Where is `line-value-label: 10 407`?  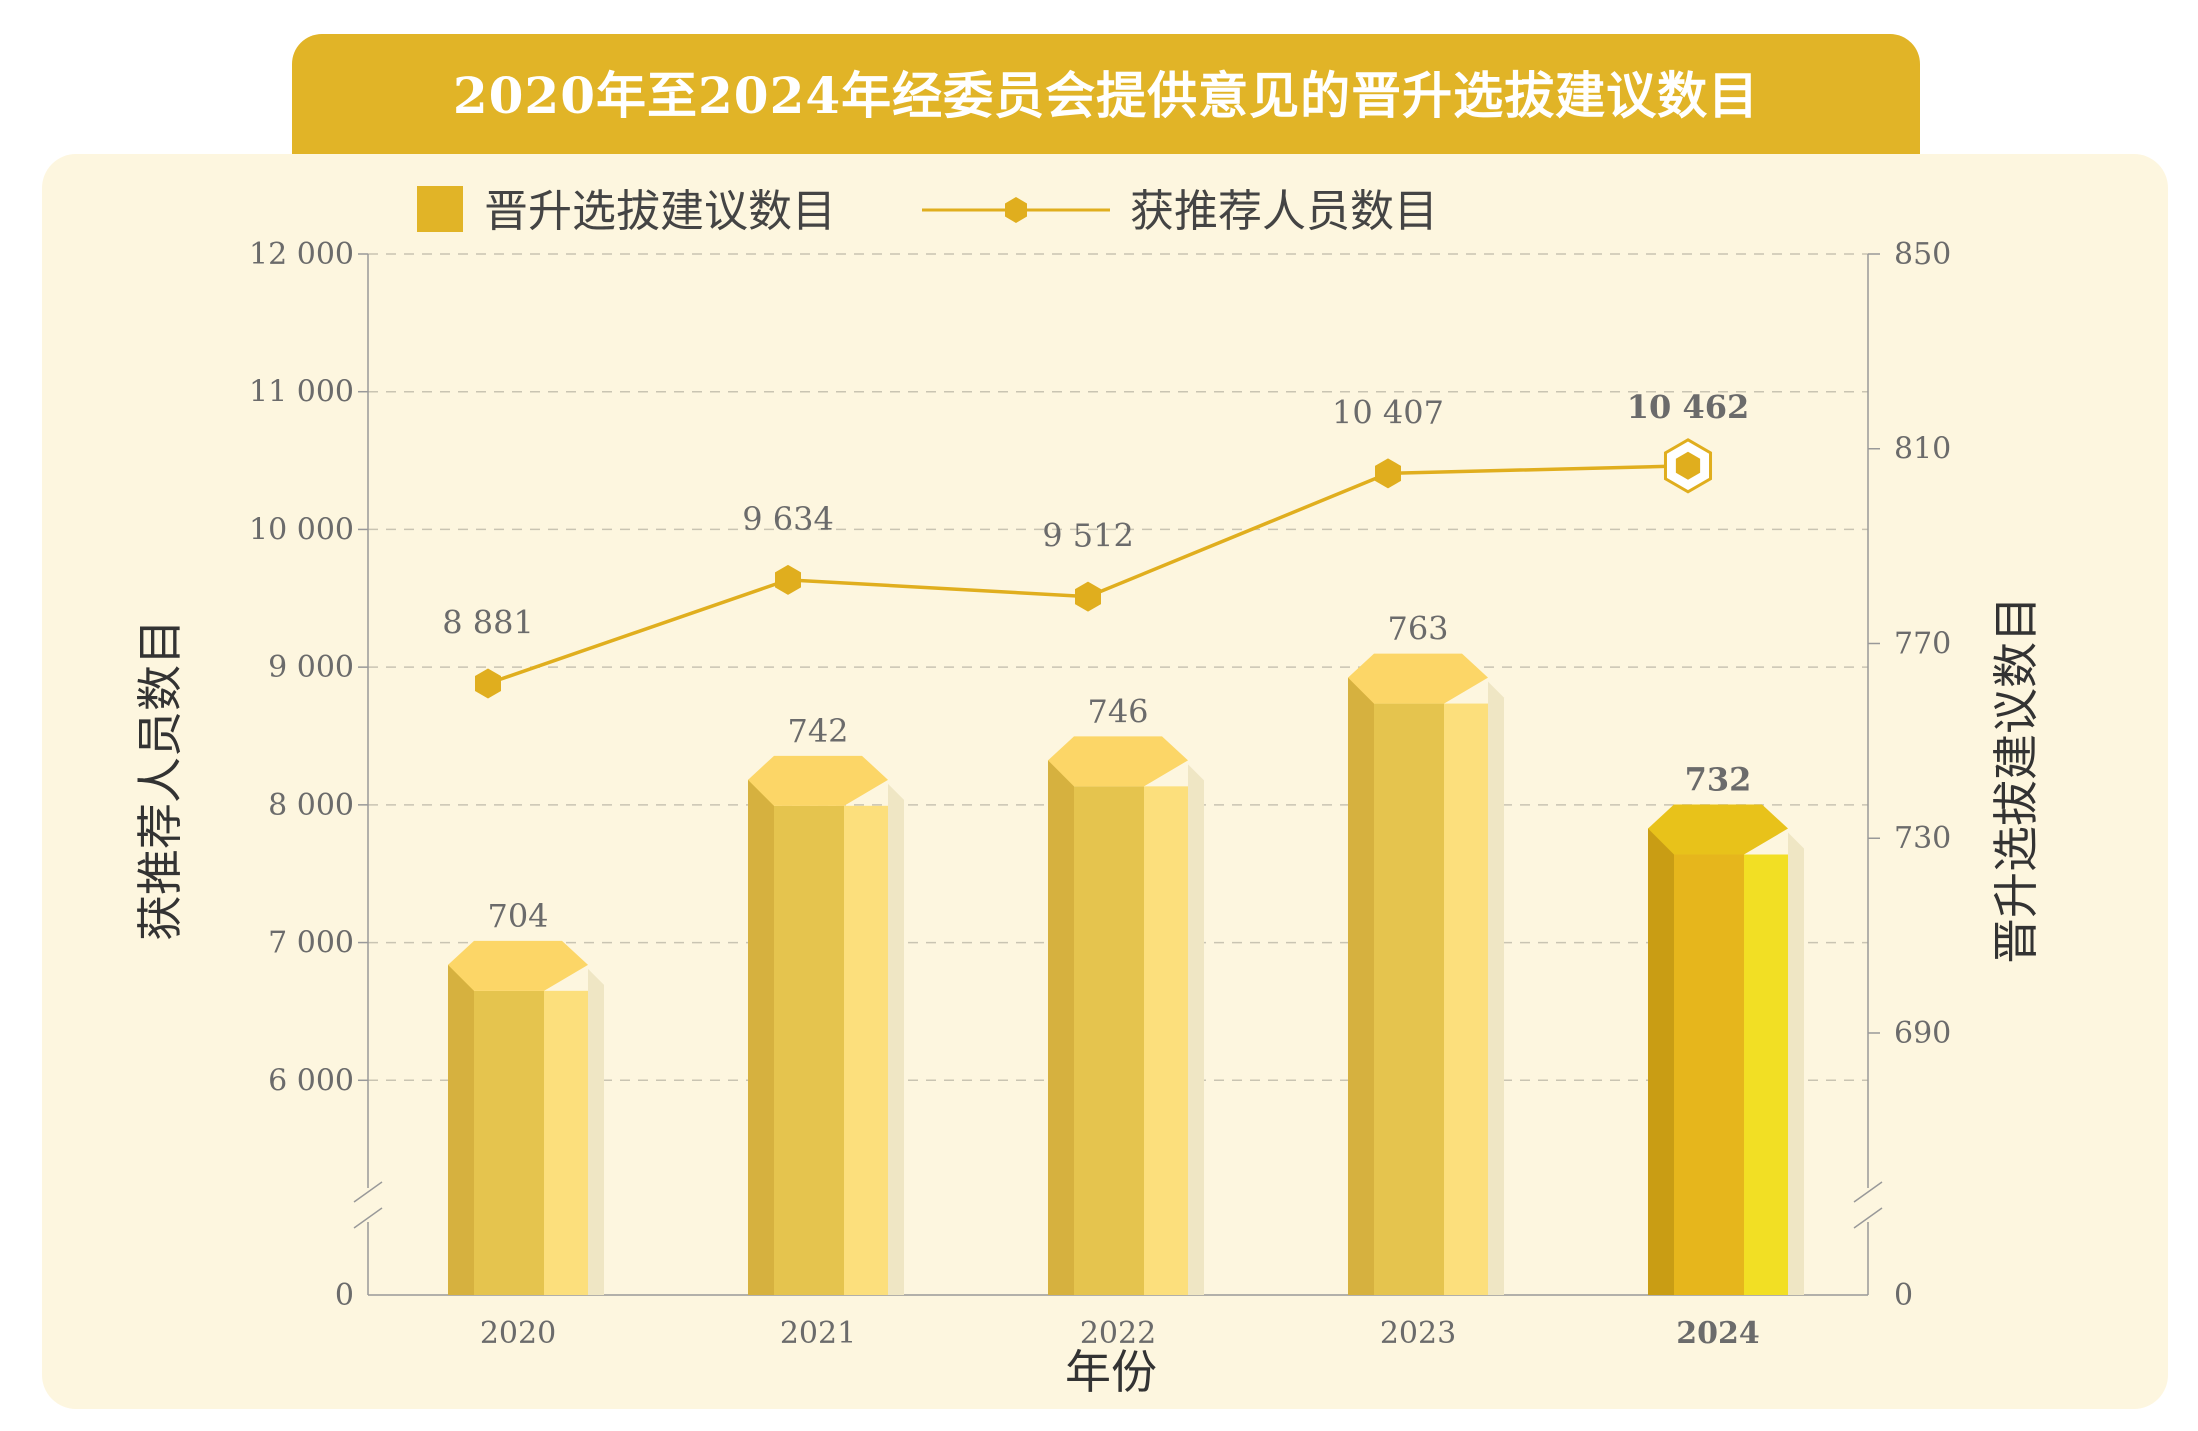 line-value-label: 10 407 is located at coordinates (1388, 412).